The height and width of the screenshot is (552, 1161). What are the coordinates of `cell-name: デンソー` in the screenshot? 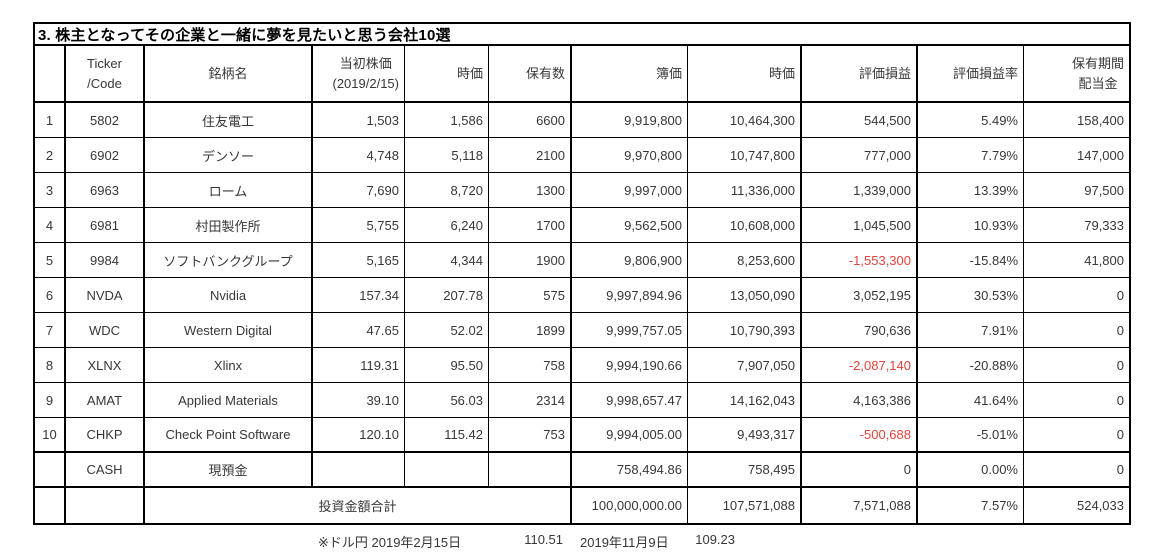 It's located at (229, 155).